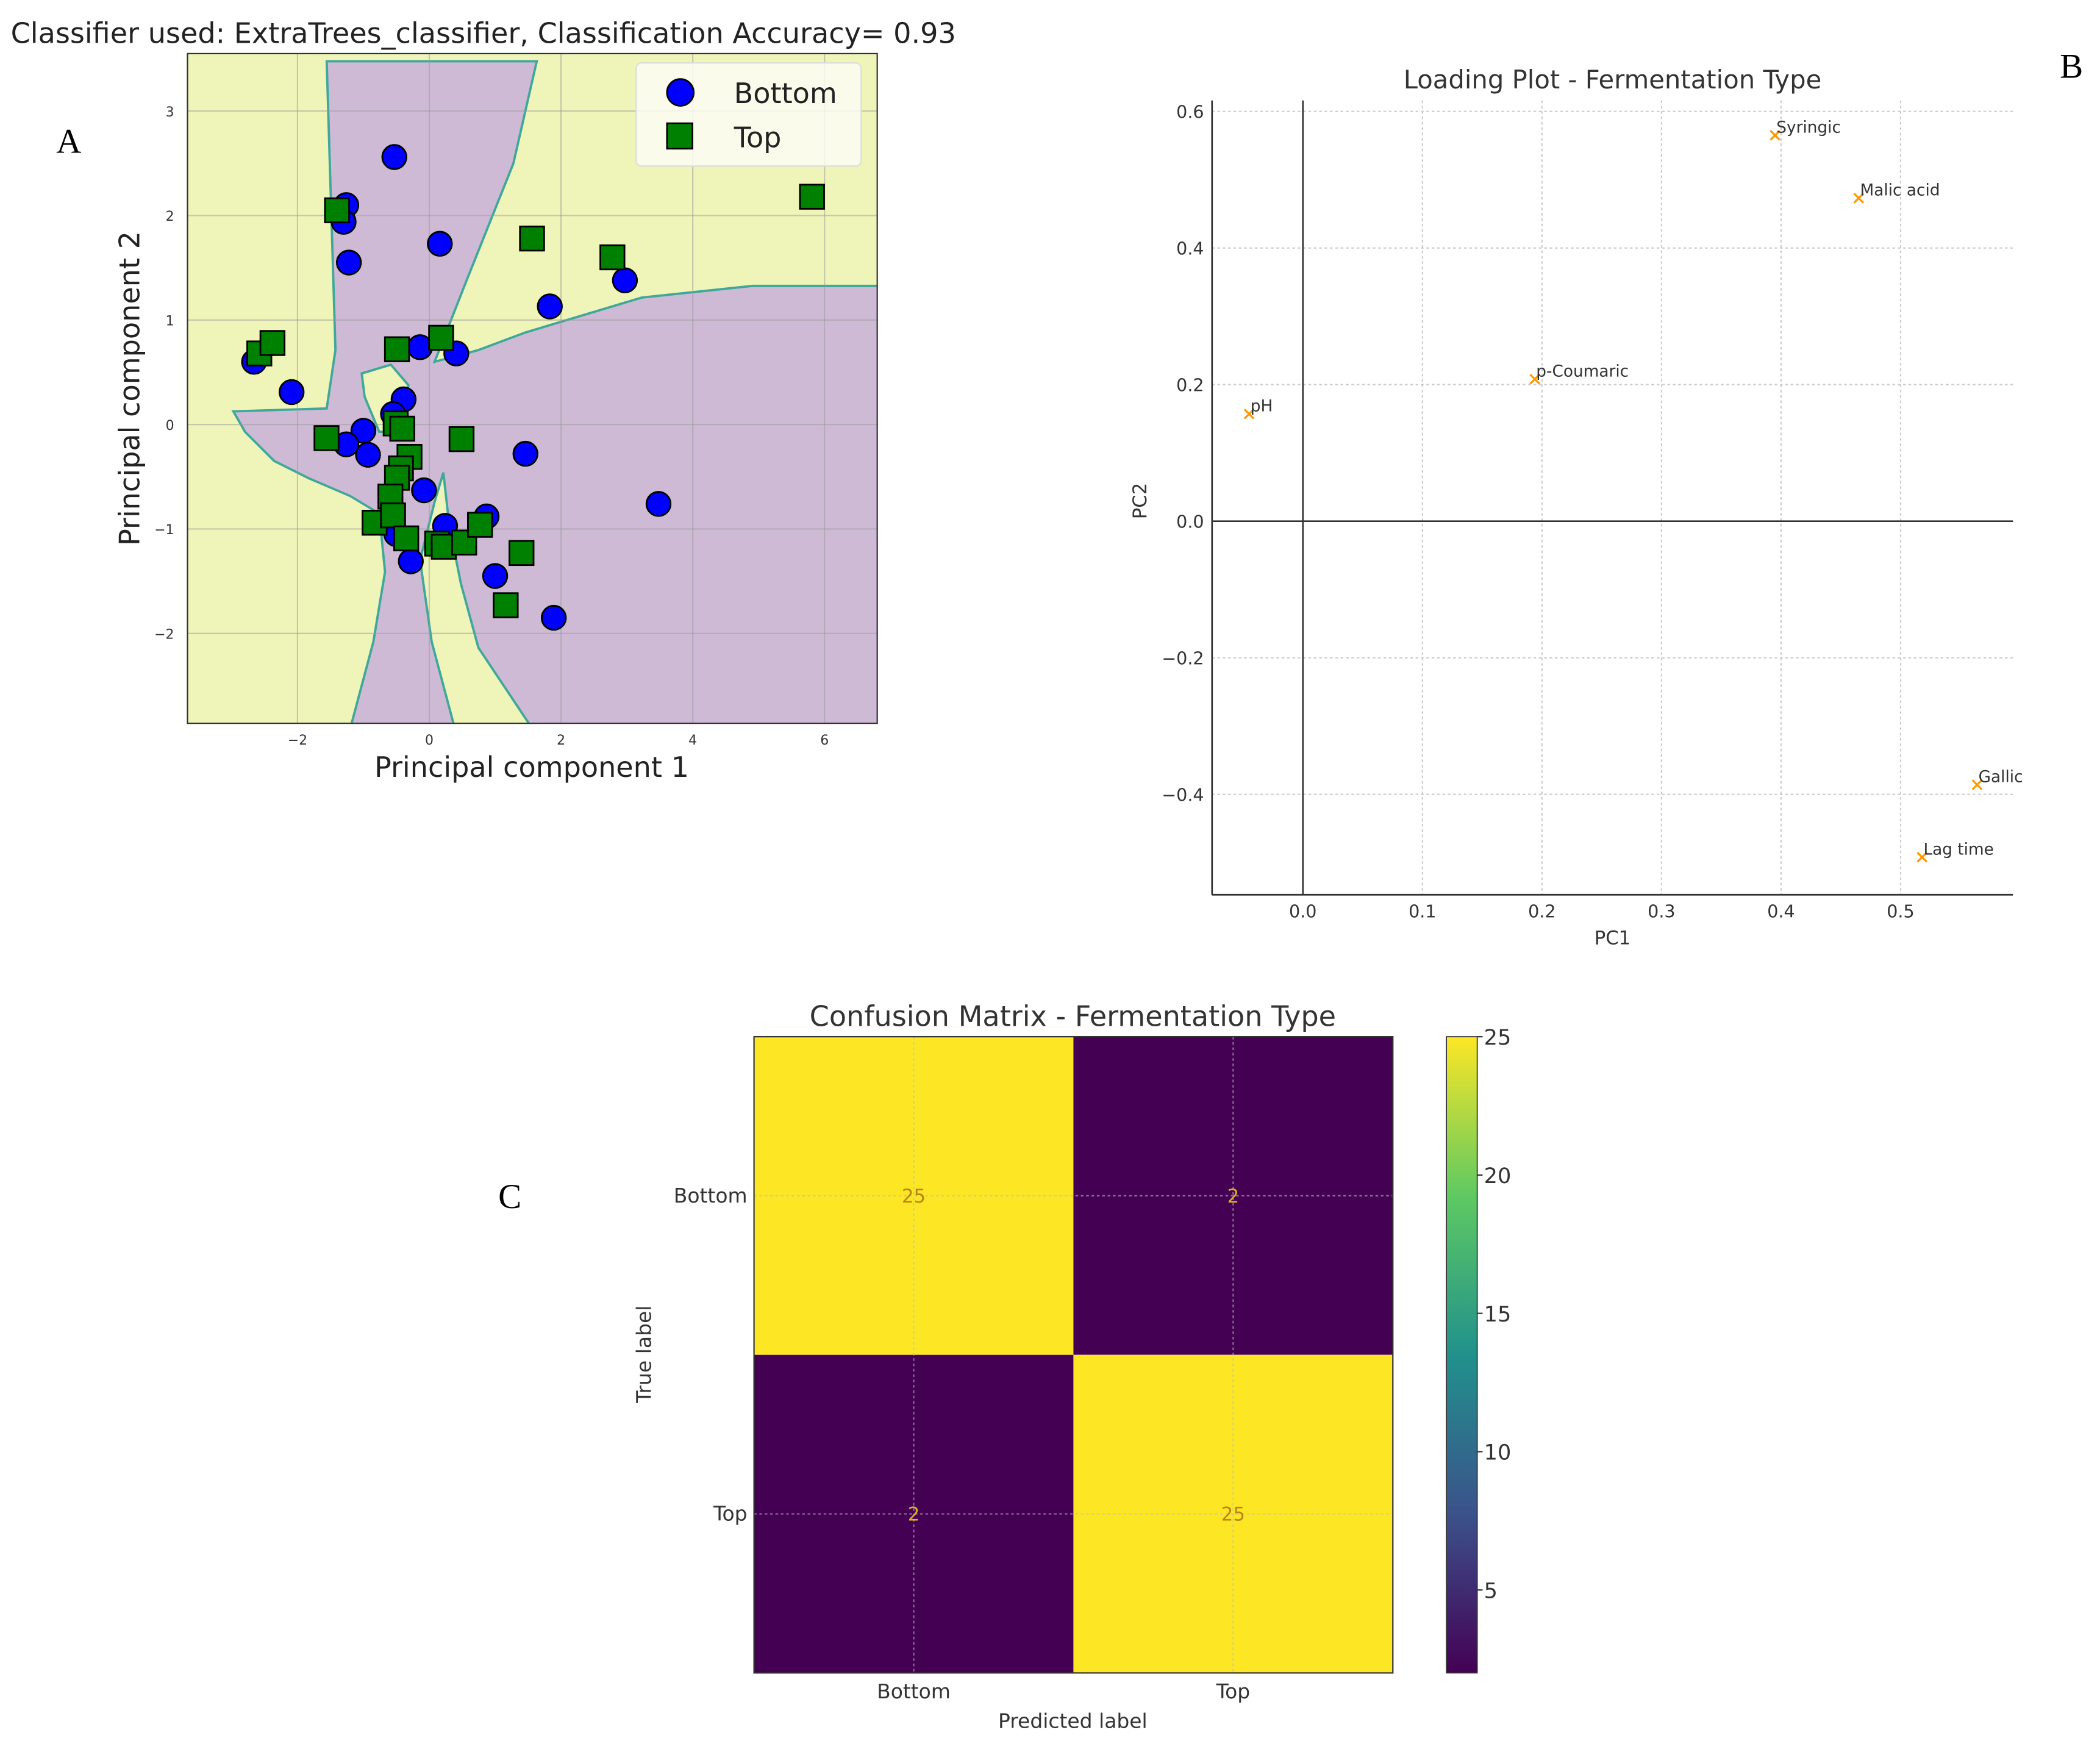  What do you see at coordinates (429, 740) in the screenshot?
I see `x-tick-label: 0` at bounding box center [429, 740].